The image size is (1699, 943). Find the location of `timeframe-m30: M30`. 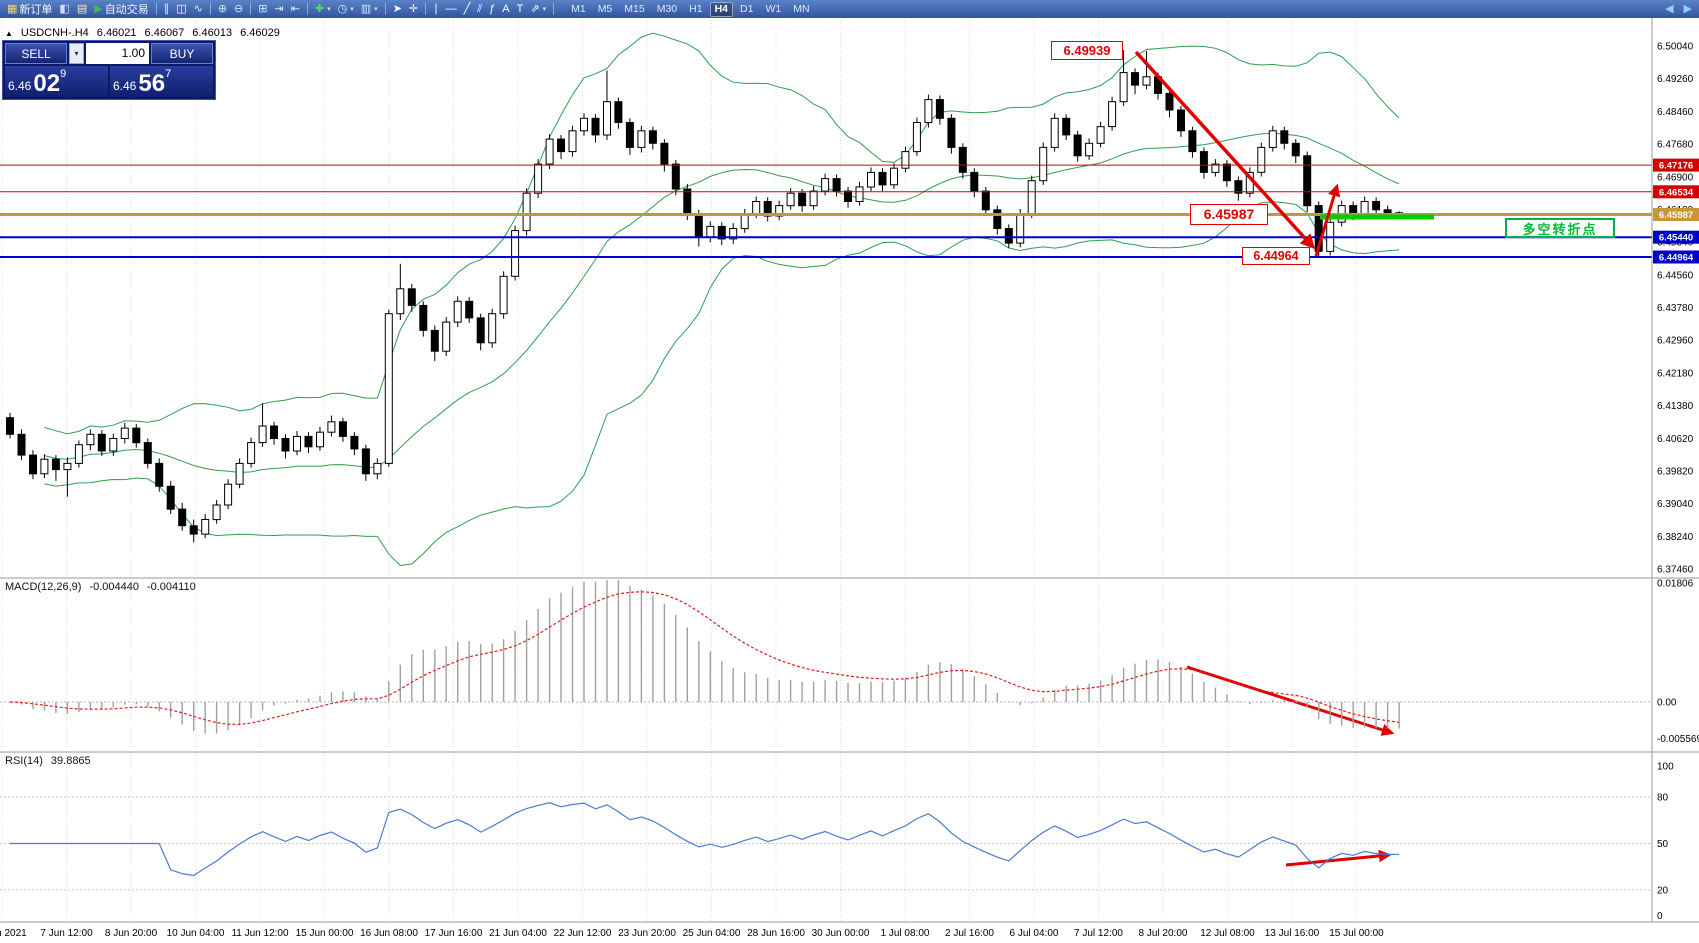

timeframe-m30: M30 is located at coordinates (667, 9).